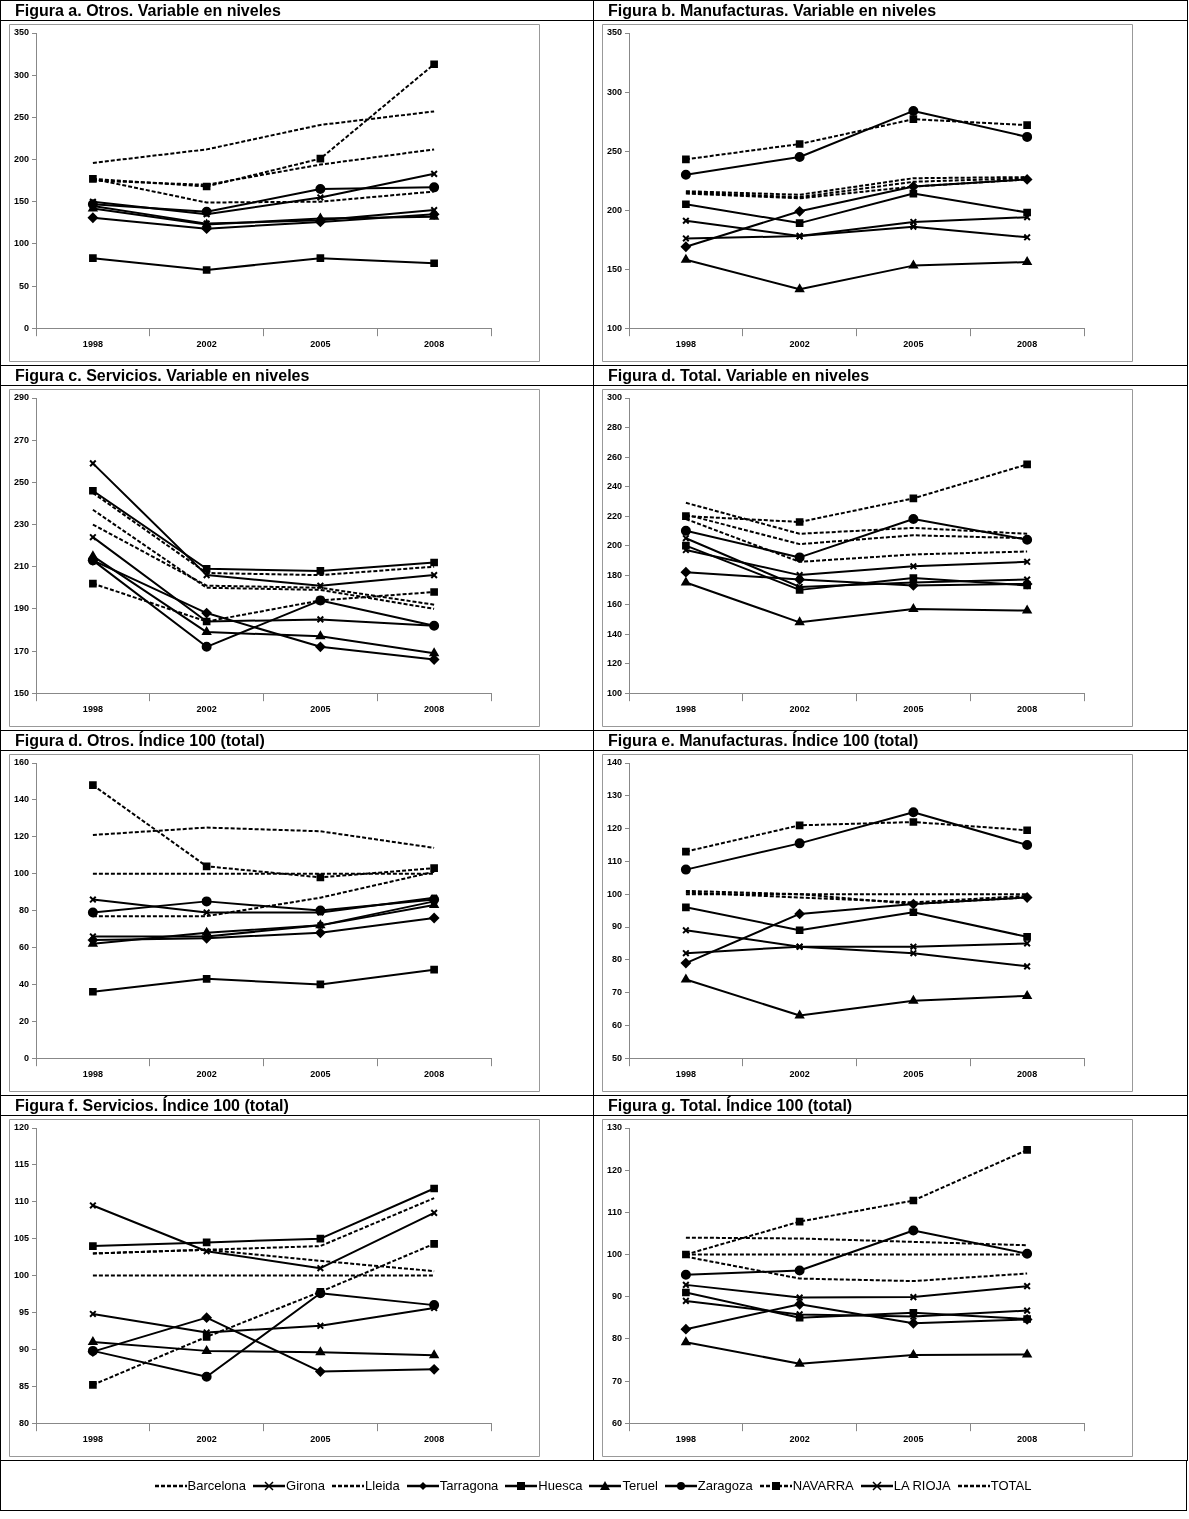 This screenshot has height=1519, width=1189. I want to click on chart-title: Figura e. Manufacturas. Índice 100 (total), so click(890, 741).